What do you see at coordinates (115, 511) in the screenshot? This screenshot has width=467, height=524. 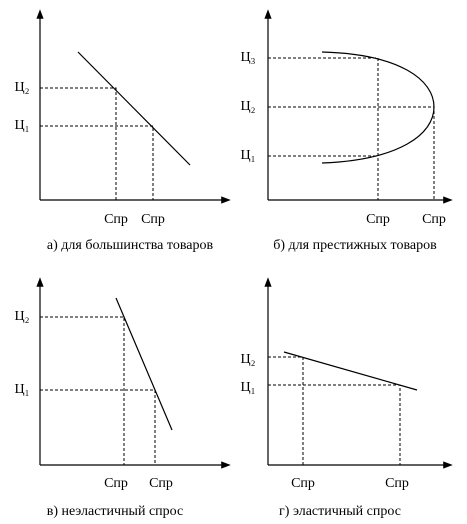 I see `caption: в) неэластичный спрос` at bounding box center [115, 511].